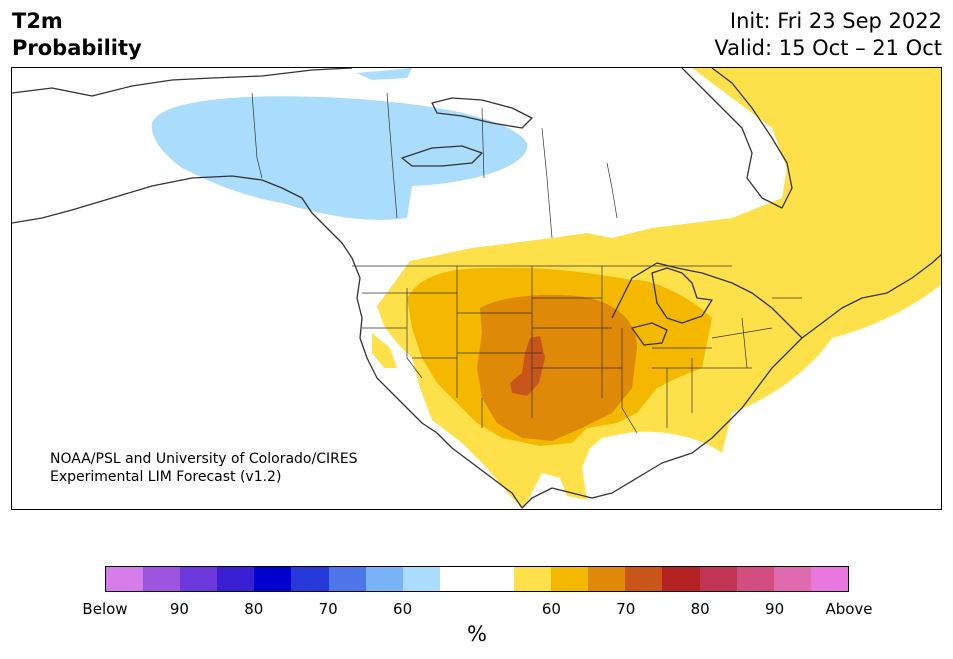  What do you see at coordinates (384, 350) in the screenshot?
I see `above-60-island-west` at bounding box center [384, 350].